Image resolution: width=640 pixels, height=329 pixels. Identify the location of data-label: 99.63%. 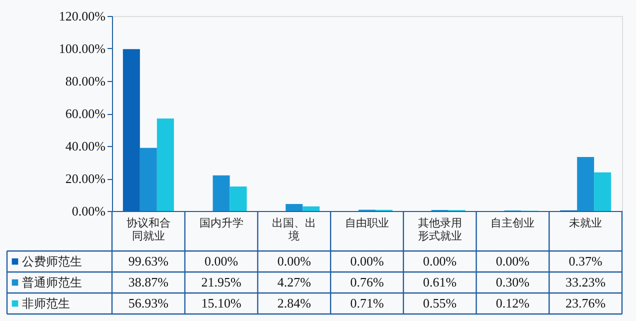
(148, 261).